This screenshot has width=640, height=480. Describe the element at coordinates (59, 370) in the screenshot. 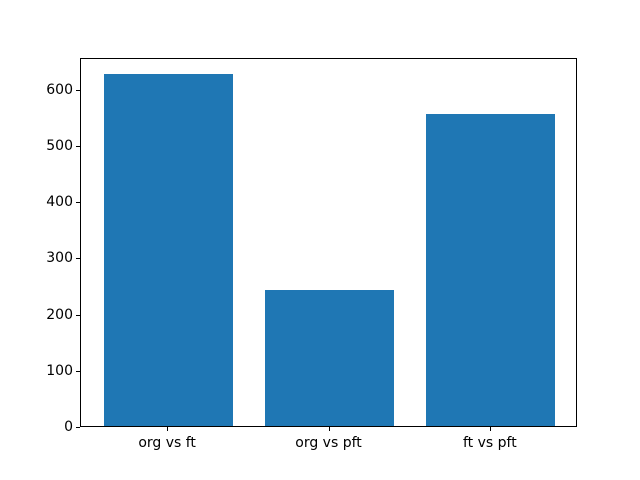

I see `y-tick-label-100: 100` at that location.